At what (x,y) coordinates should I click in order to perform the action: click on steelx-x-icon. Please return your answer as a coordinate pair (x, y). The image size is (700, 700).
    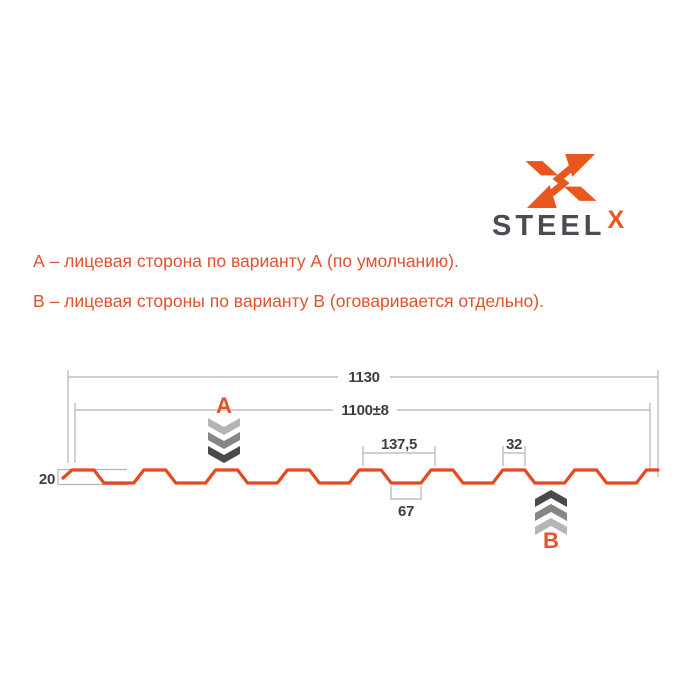
    Looking at the image, I should click on (561, 181).